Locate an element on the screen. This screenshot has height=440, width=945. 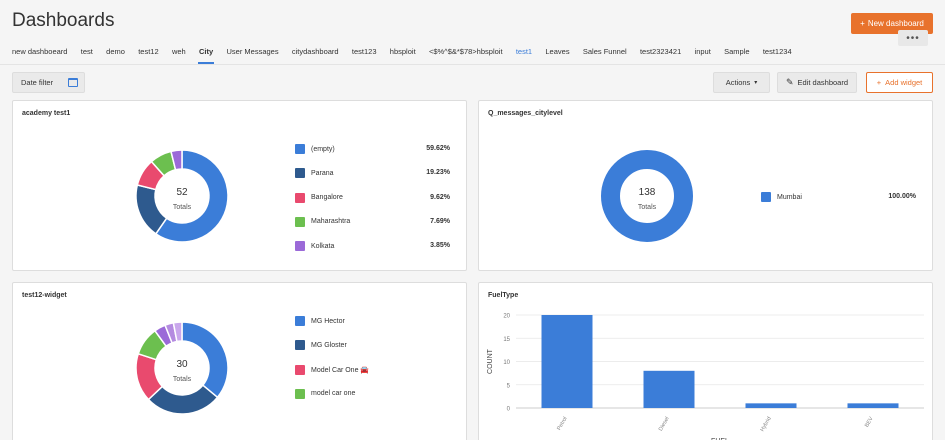
tab-item: citydashboard is located at coordinates (315, 51).